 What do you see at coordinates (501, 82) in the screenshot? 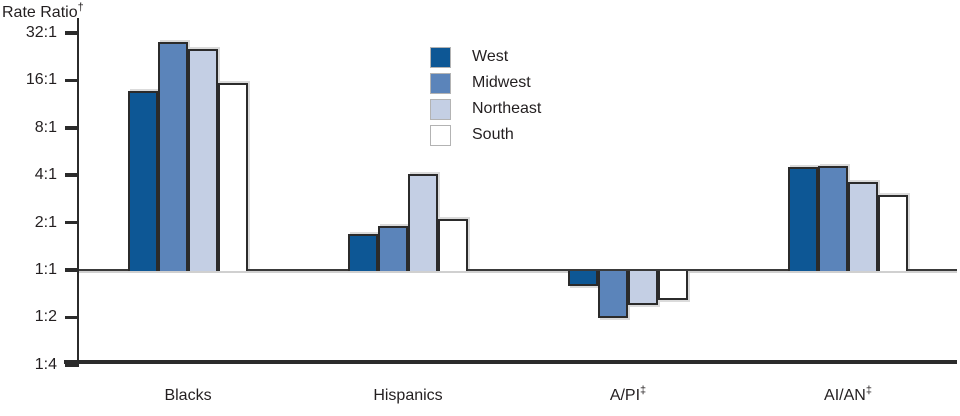
I see `legend-label: Midwest` at bounding box center [501, 82].